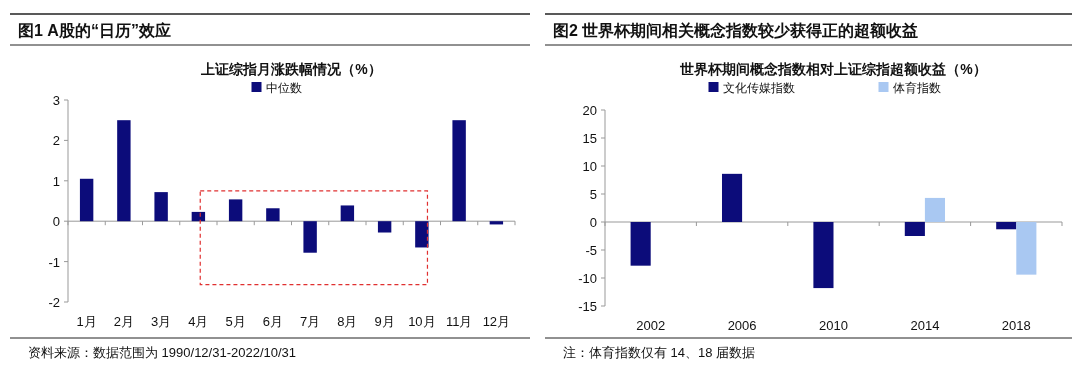 The image size is (1080, 367). What do you see at coordinates (86, 321) in the screenshot?
I see `x-tick-label: 1月` at bounding box center [86, 321].